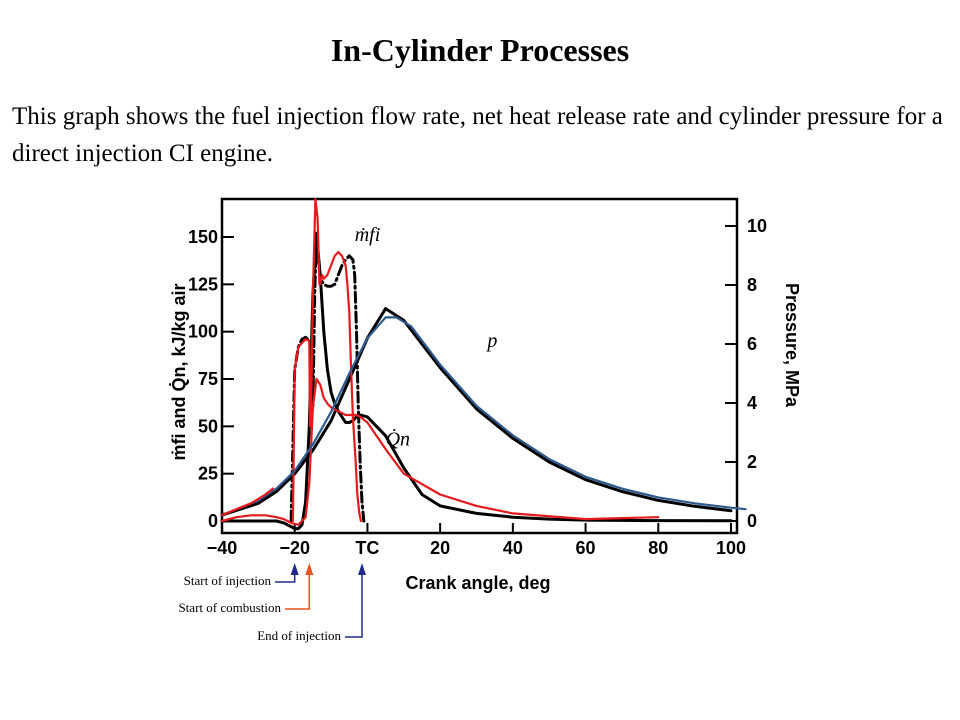  I want to click on y-left-tick-label-1: 25, so click(208, 474).